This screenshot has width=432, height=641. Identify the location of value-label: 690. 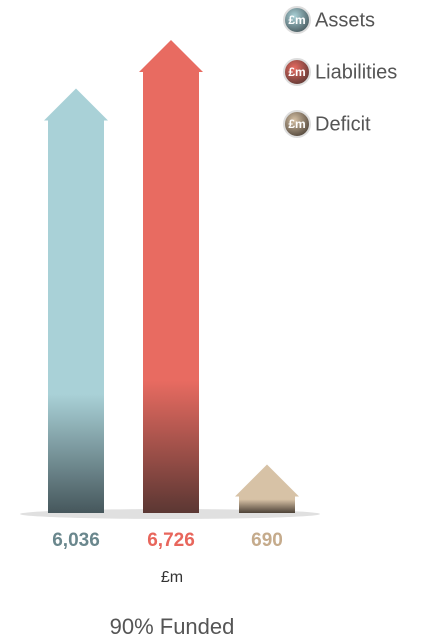
(267, 540).